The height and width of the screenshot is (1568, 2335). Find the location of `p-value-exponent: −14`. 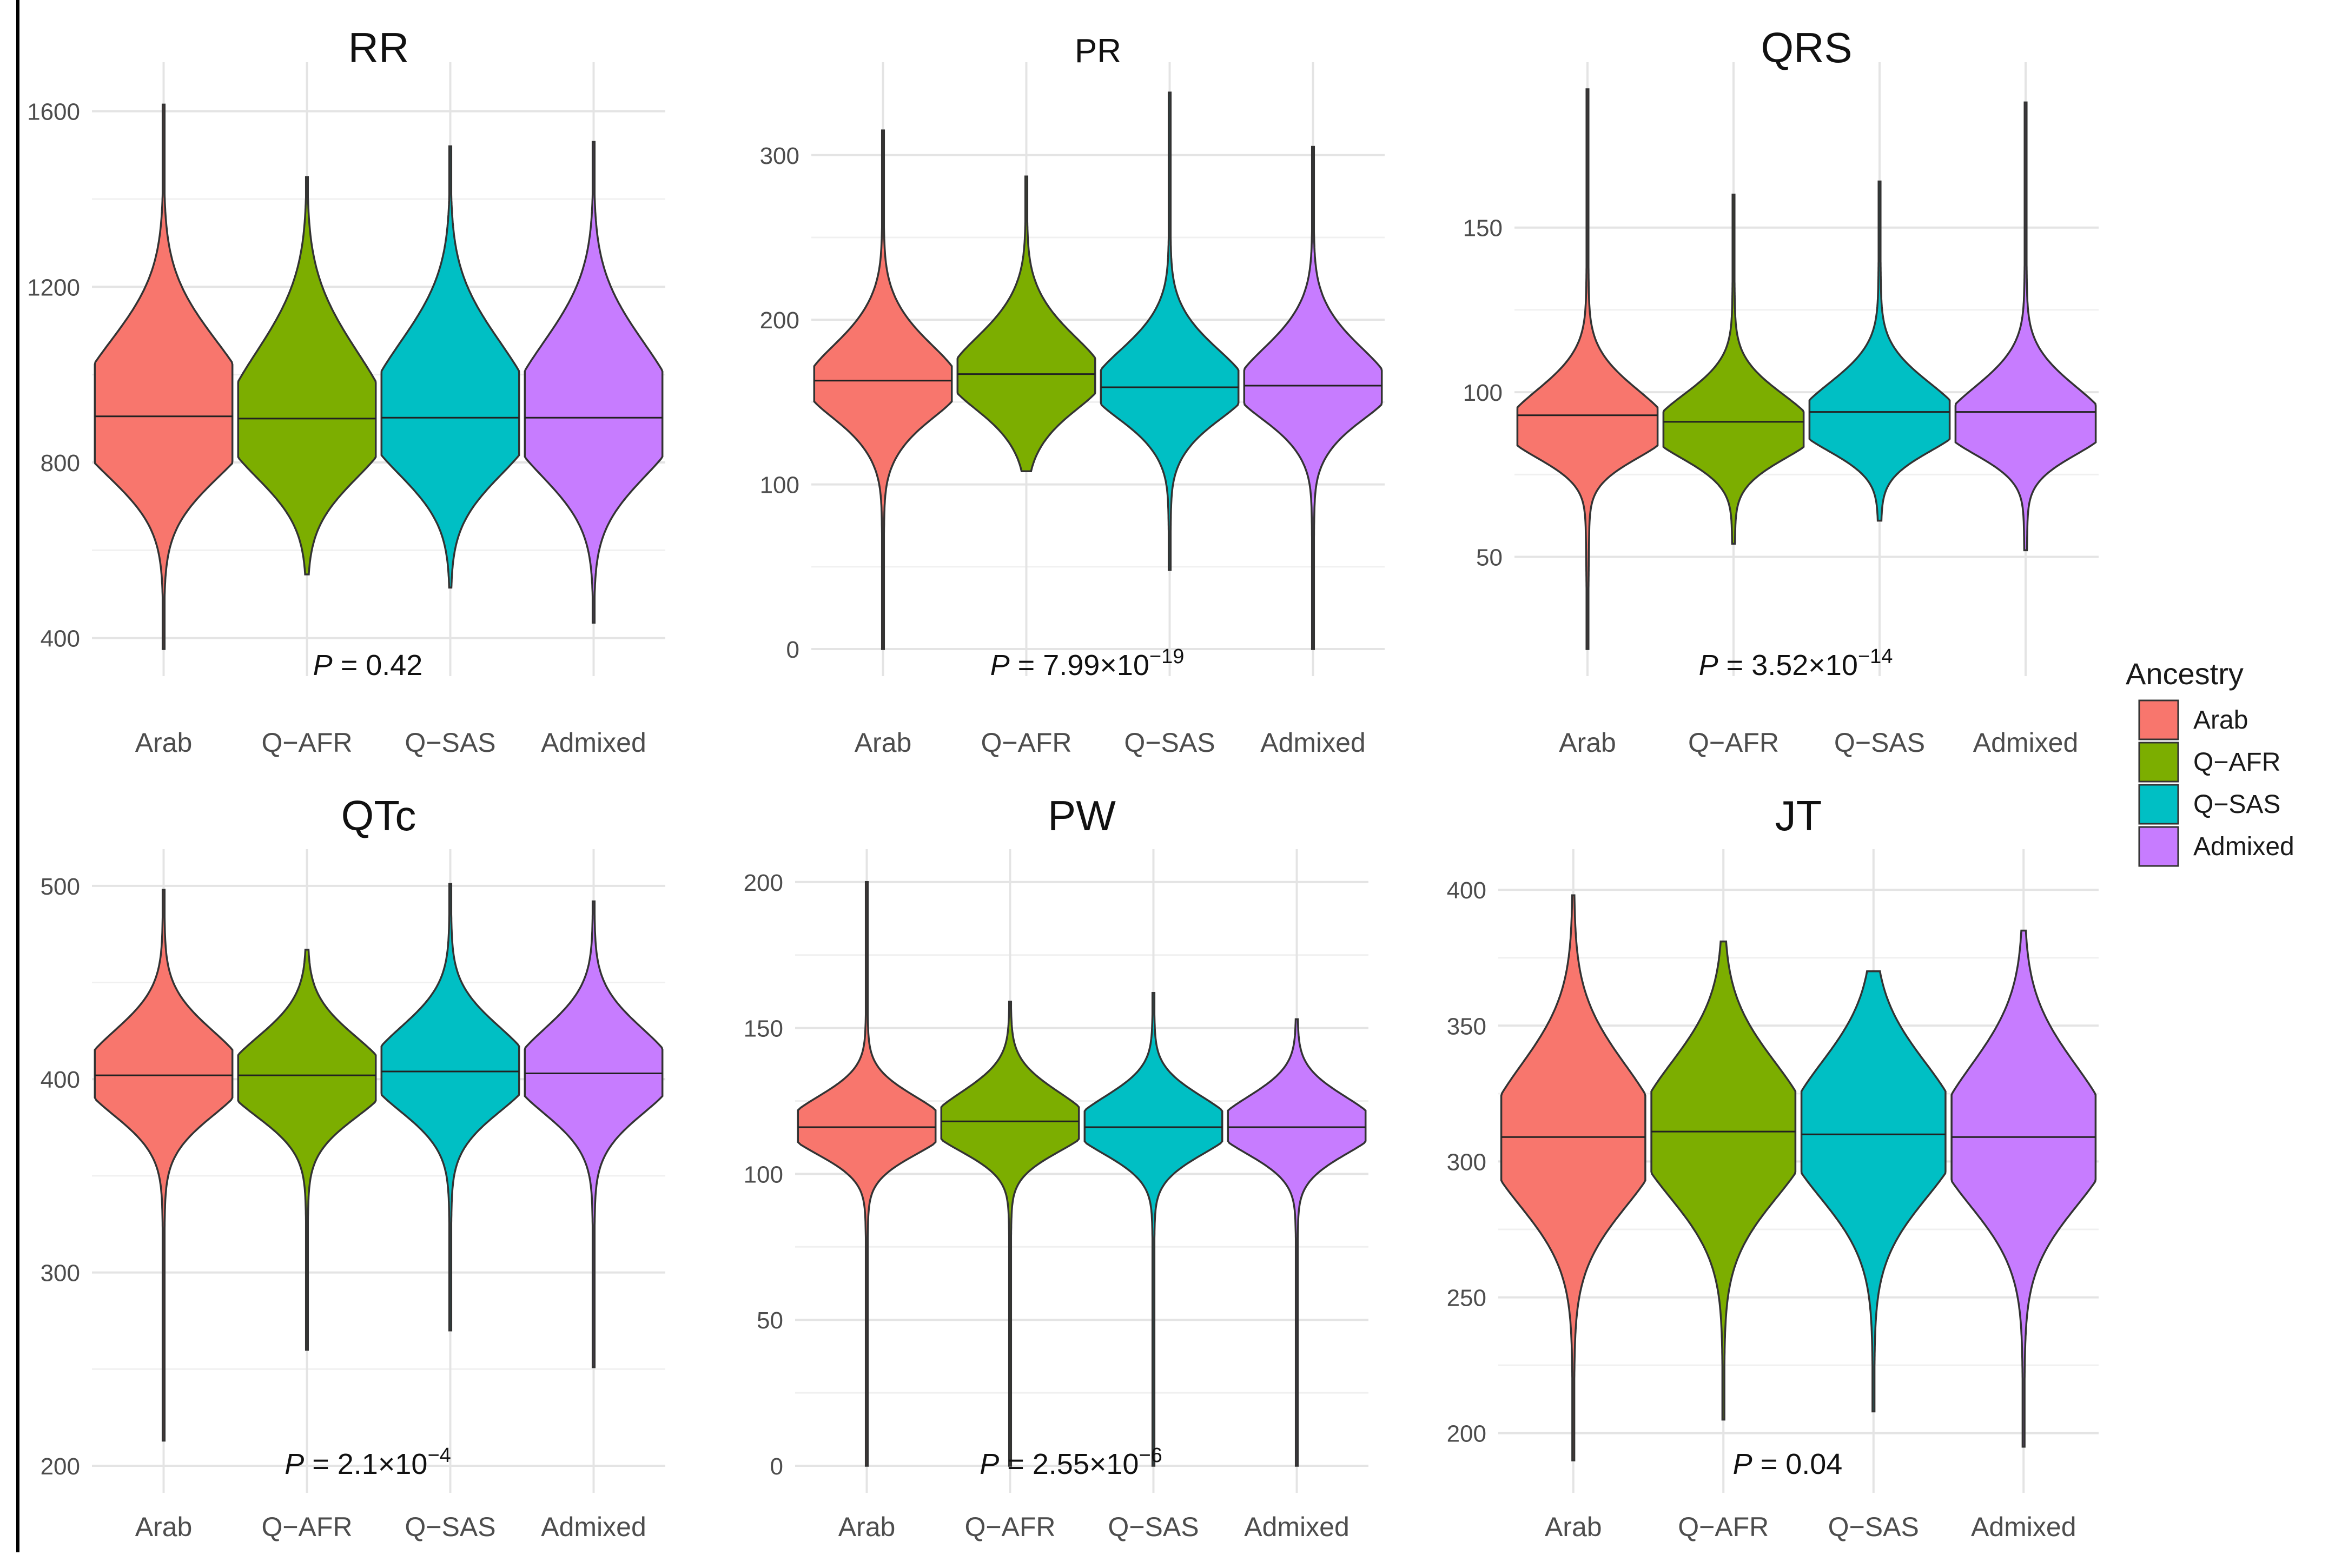

p-value-exponent: −14 is located at coordinates (1876, 656).